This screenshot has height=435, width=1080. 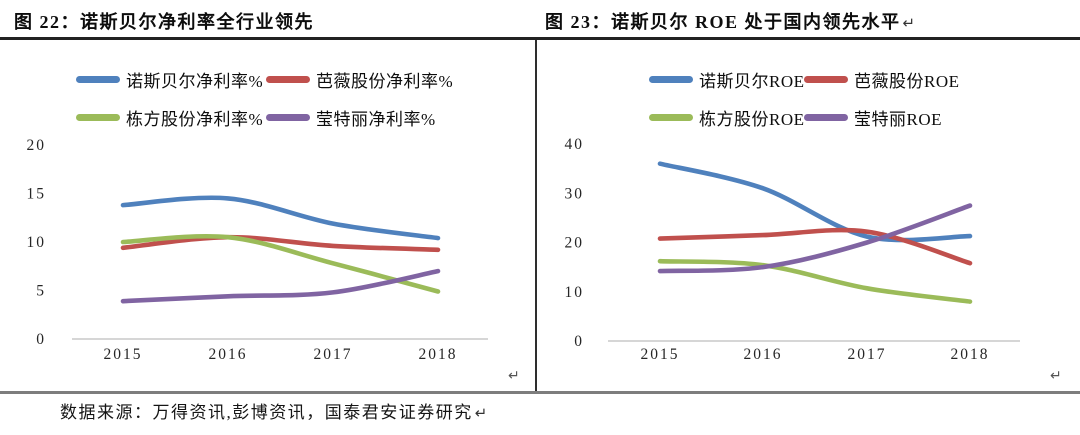 What do you see at coordinates (898, 119) in the screenshot?
I see `legend-label: 莹特丽ROE` at bounding box center [898, 119].